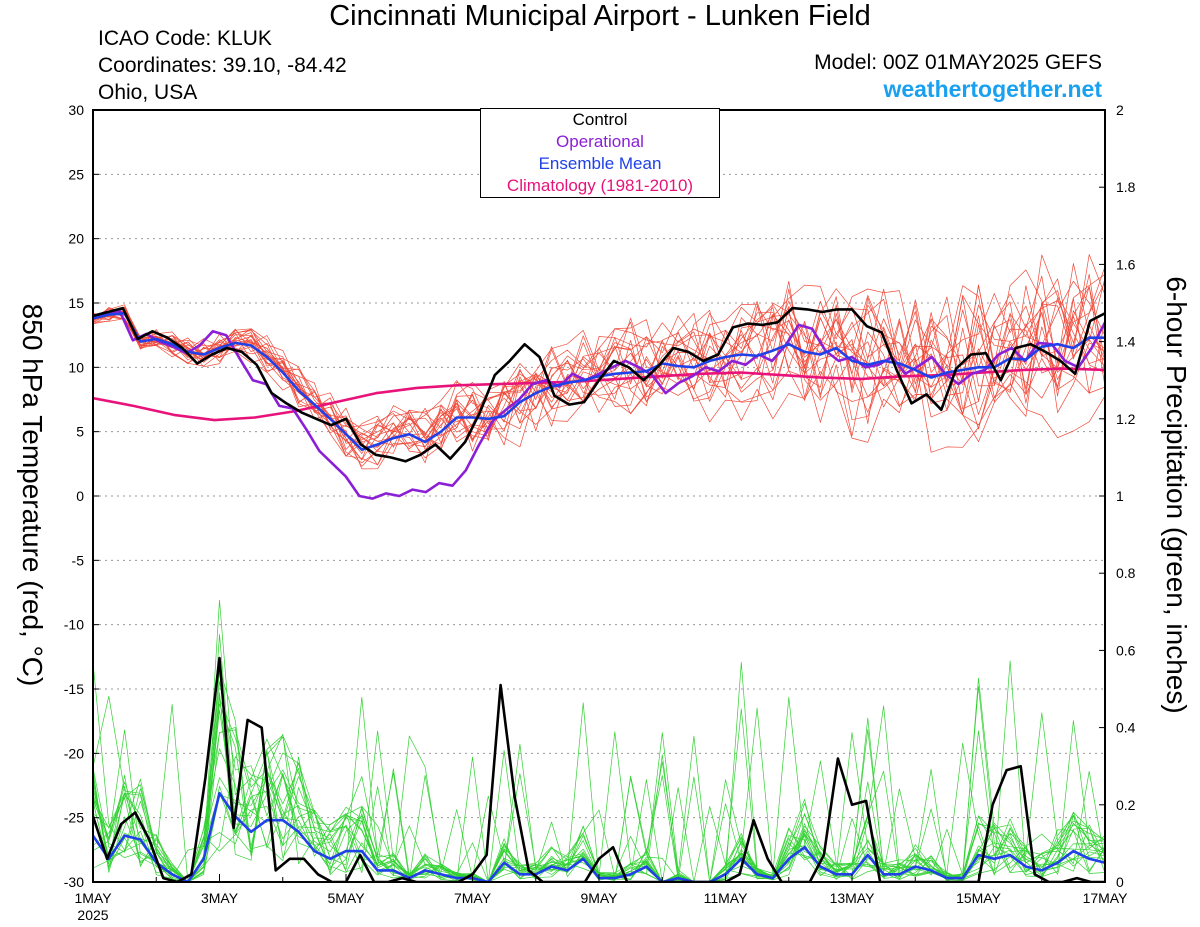 The height and width of the screenshot is (927, 1200). Describe the element at coordinates (1120, 110) in the screenshot. I see `y-right-tick-label: 2` at that location.